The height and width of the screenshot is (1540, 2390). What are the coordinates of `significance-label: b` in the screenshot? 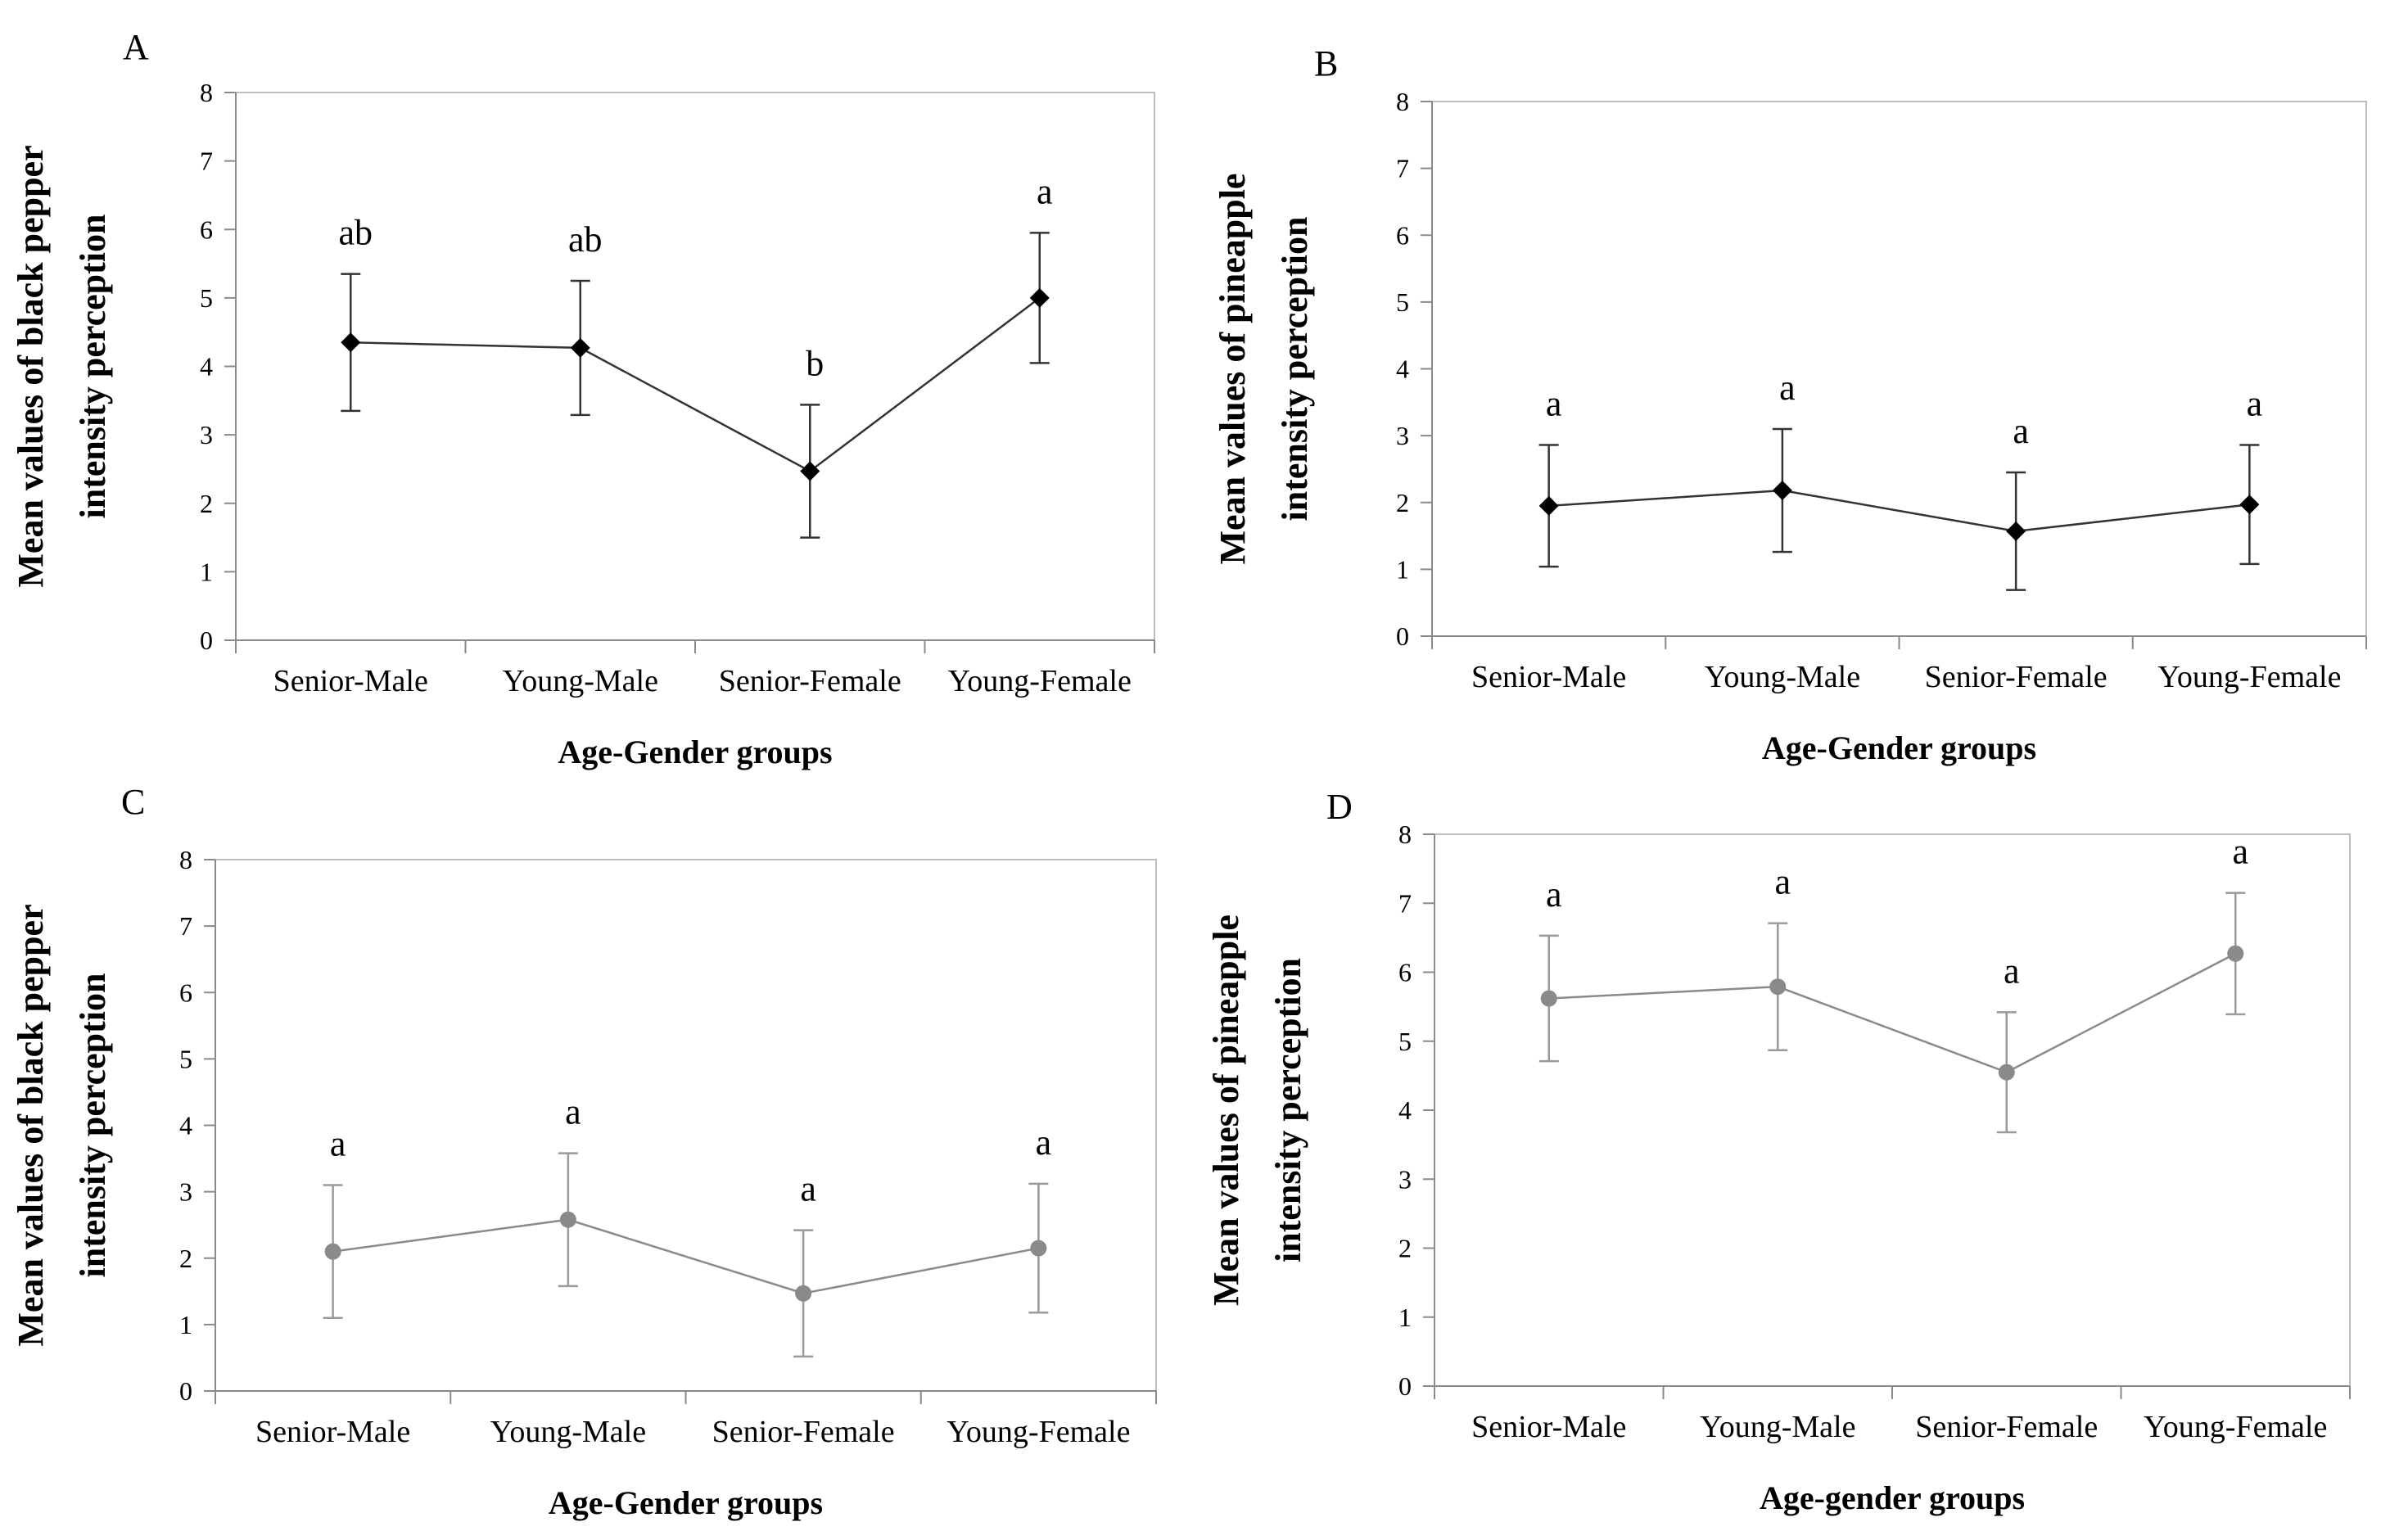 It's located at (815, 363).